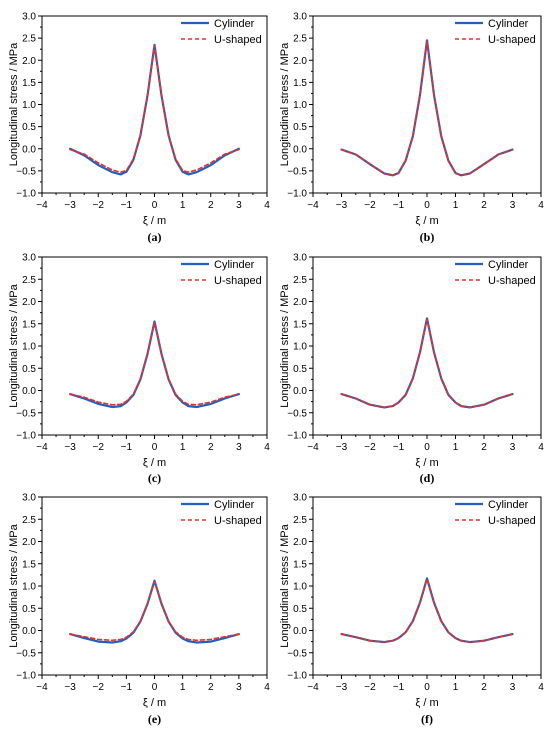  Describe the element at coordinates (154, 719) in the screenshot. I see `subplot-caption: (e)` at that location.